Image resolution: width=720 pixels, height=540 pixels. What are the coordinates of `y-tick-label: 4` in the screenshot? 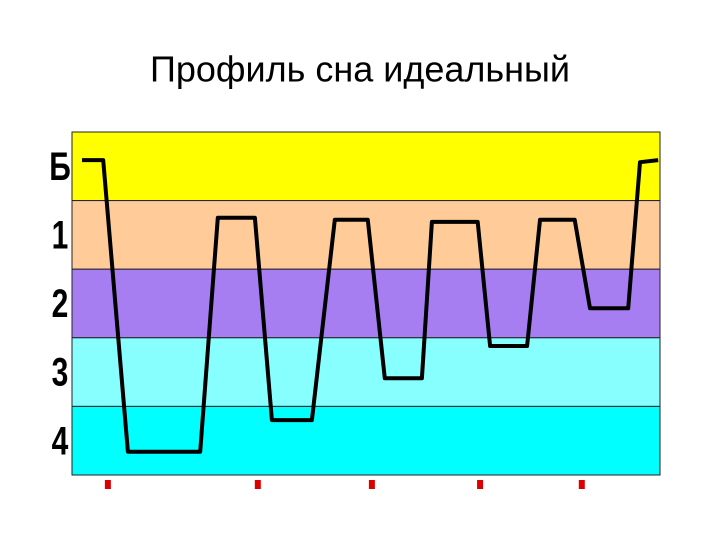 It's located at (60, 441).